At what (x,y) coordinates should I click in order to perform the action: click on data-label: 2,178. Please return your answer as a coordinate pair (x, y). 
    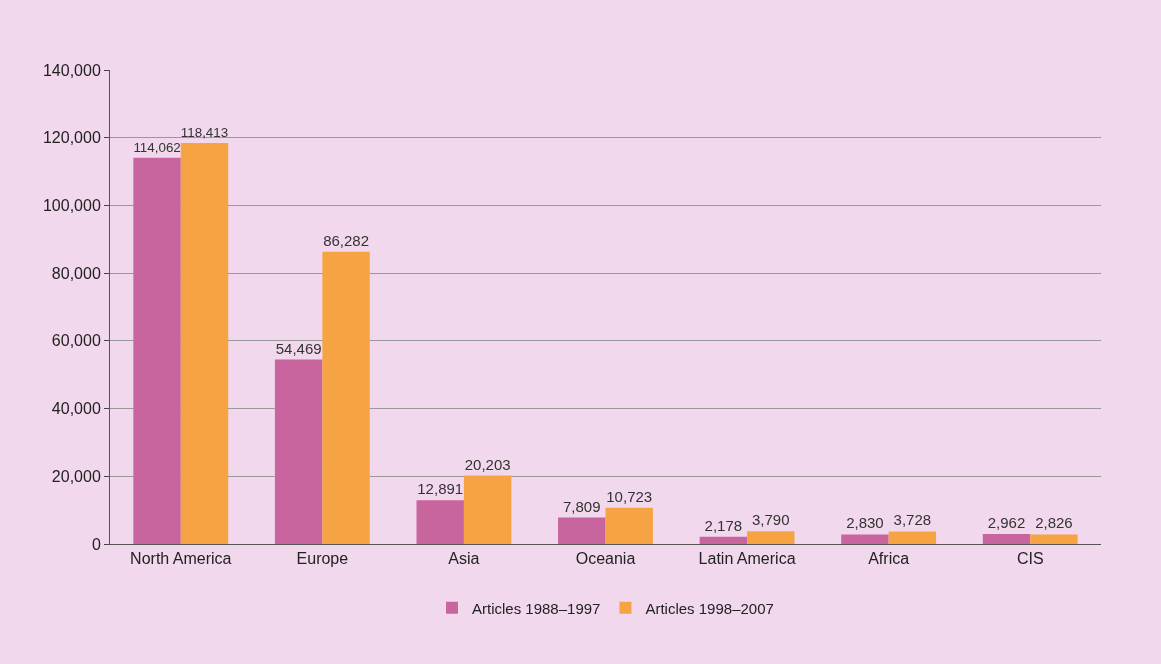
    Looking at the image, I should click on (723, 525).